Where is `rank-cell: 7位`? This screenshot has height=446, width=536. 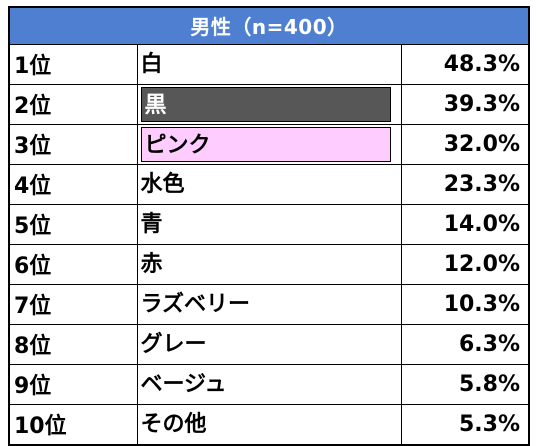 rank-cell: 7位 is located at coordinates (73, 304).